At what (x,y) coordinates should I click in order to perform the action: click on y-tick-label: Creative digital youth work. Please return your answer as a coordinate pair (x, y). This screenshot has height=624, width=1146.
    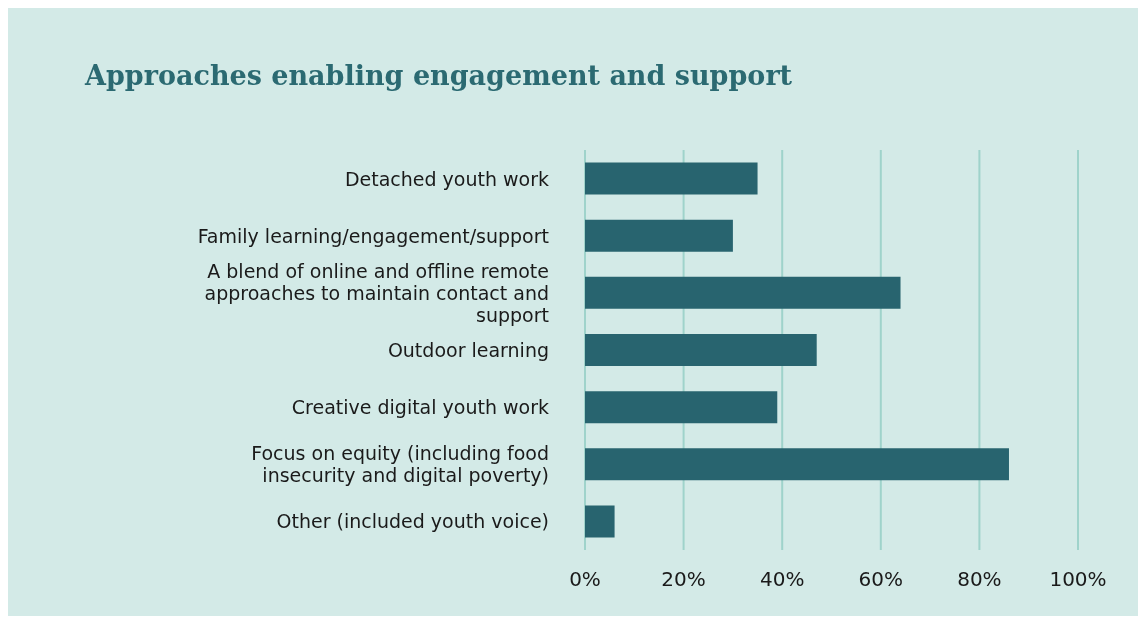
    Looking at the image, I should click on (420, 407).